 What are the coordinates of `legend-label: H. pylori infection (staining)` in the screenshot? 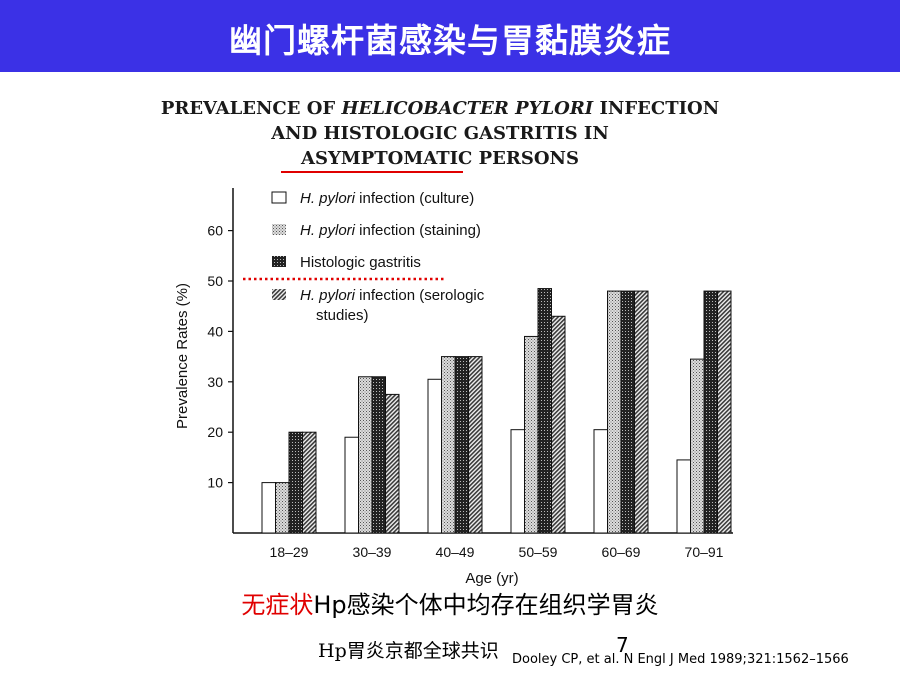 It's located at (390, 230).